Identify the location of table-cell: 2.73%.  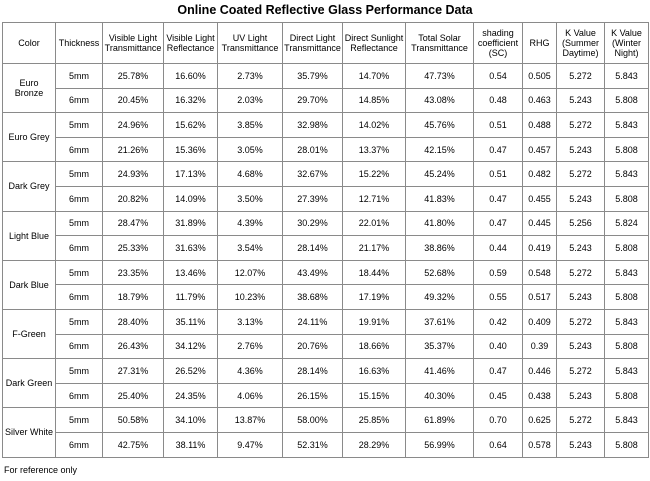
(250, 76).